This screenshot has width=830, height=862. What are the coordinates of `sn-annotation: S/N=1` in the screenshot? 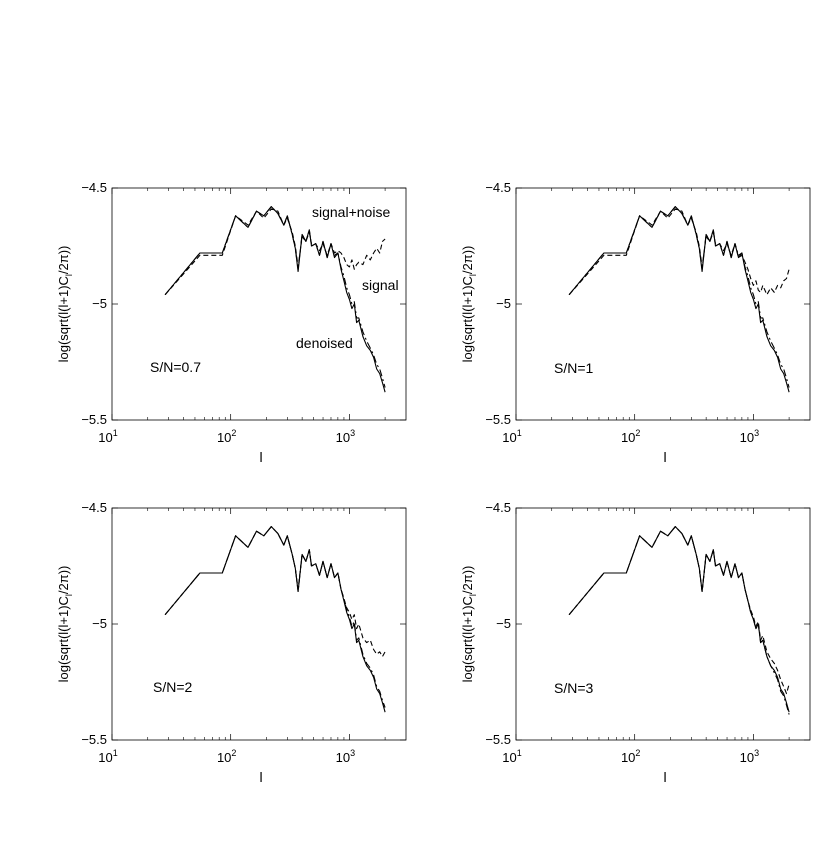 It's located at (574, 368).